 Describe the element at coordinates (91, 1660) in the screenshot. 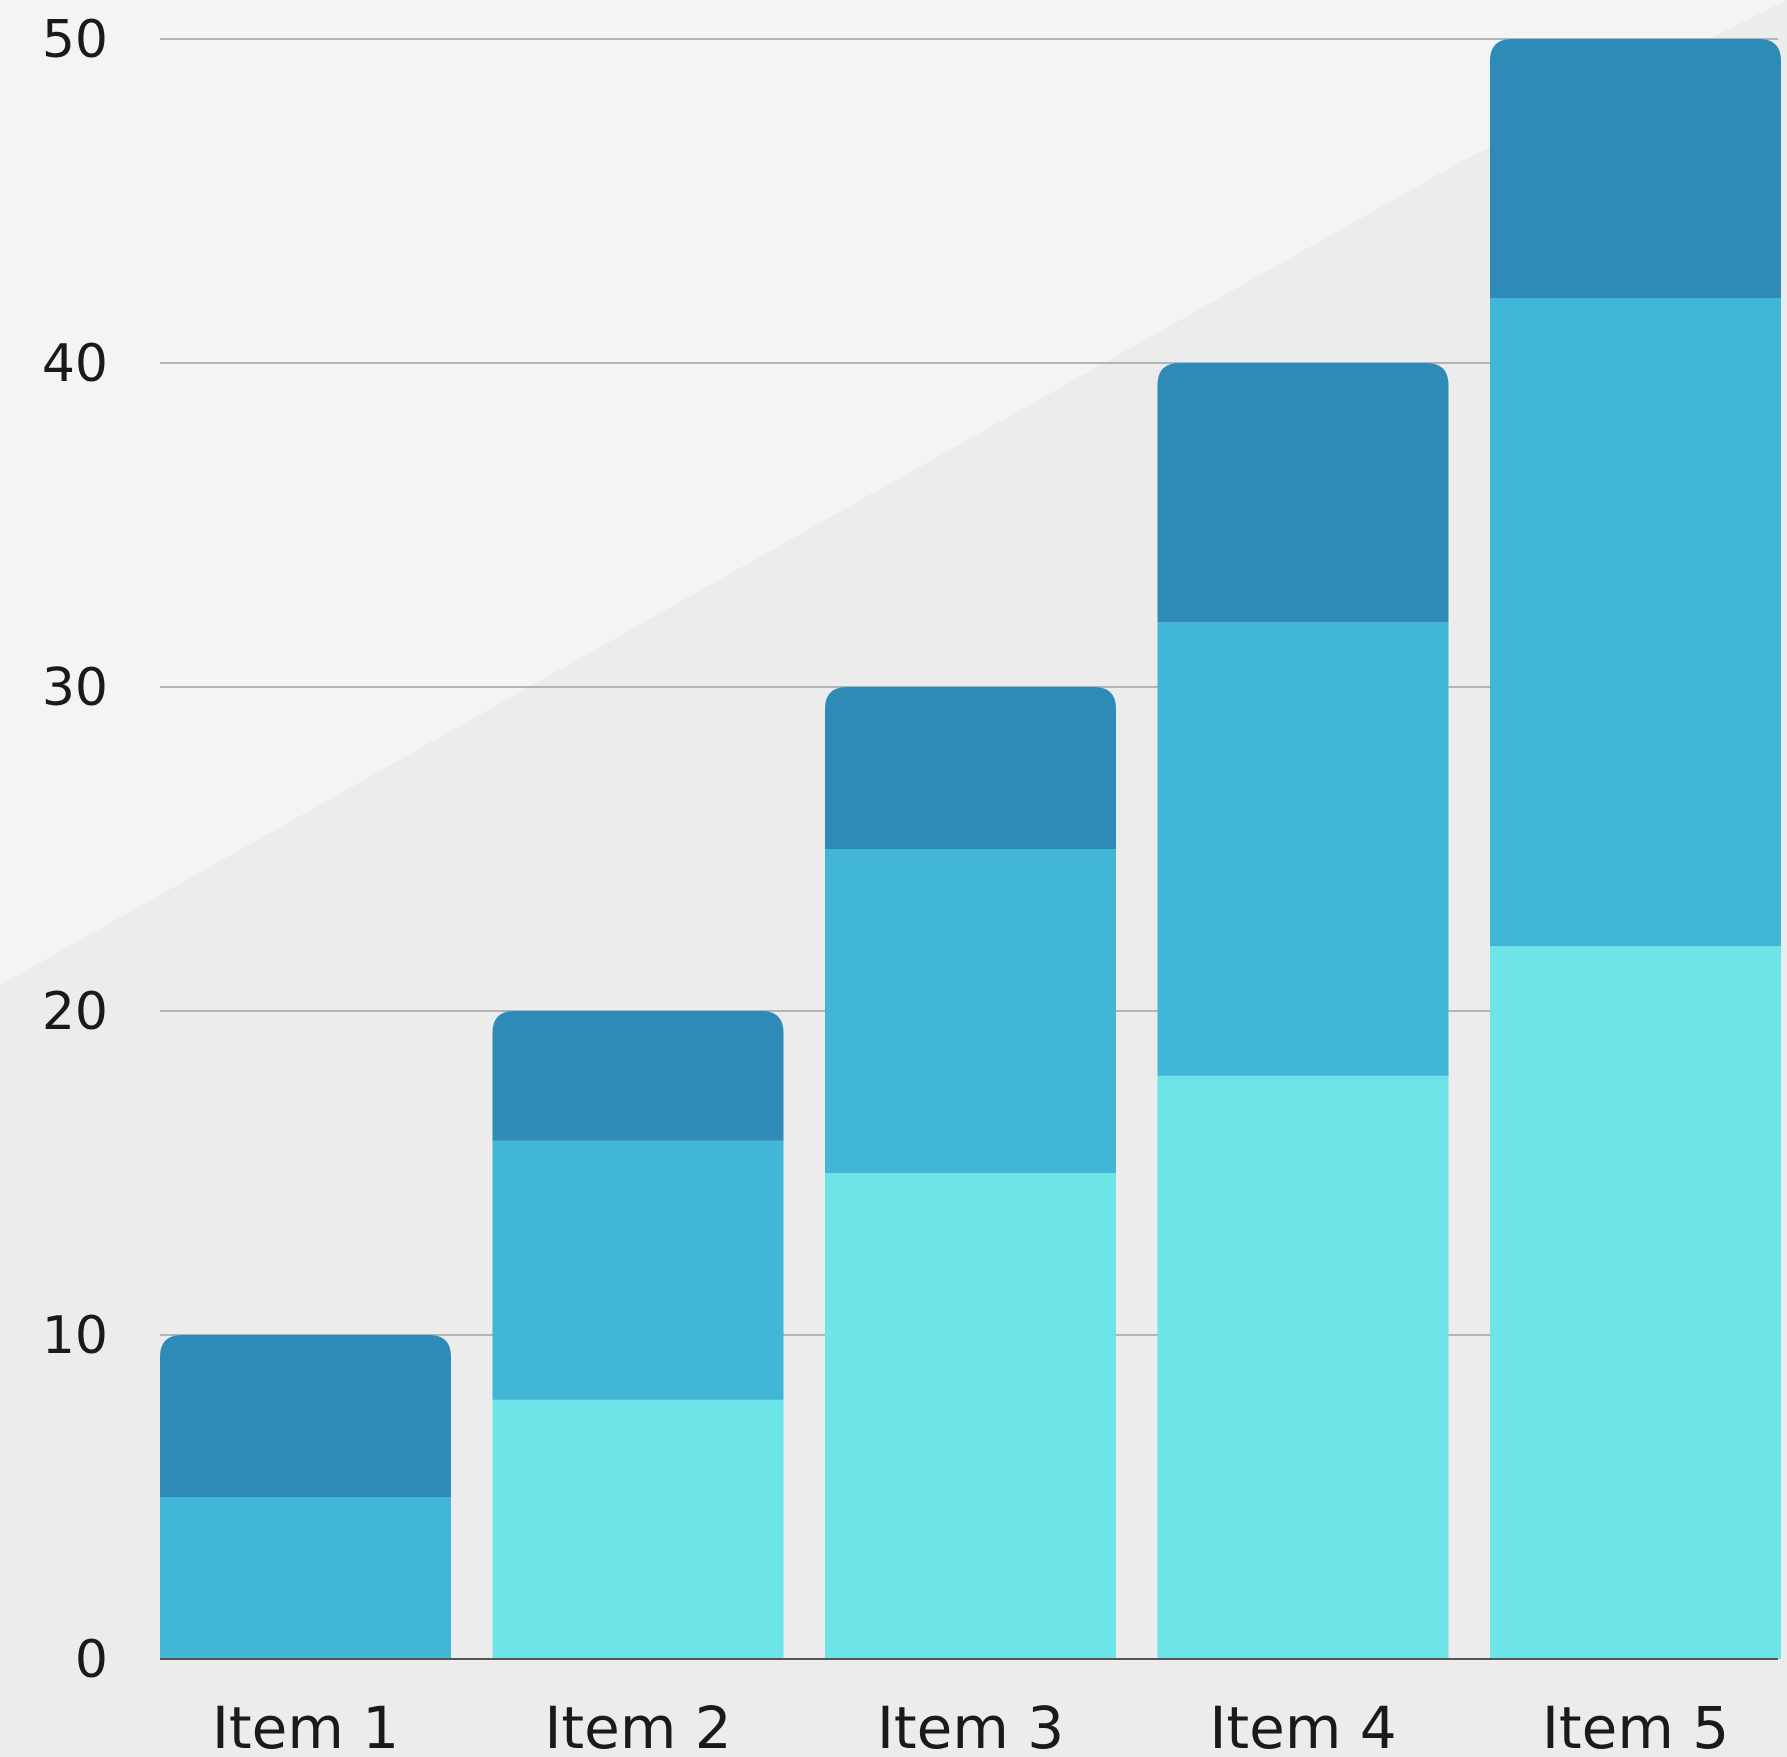

I see `y-tick-label: 0` at that location.